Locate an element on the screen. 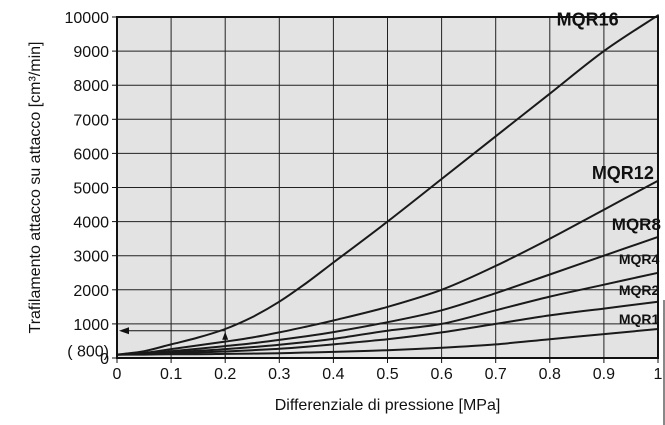 This screenshot has width=665, height=425. x-tick-label: 1 is located at coordinates (658, 374).